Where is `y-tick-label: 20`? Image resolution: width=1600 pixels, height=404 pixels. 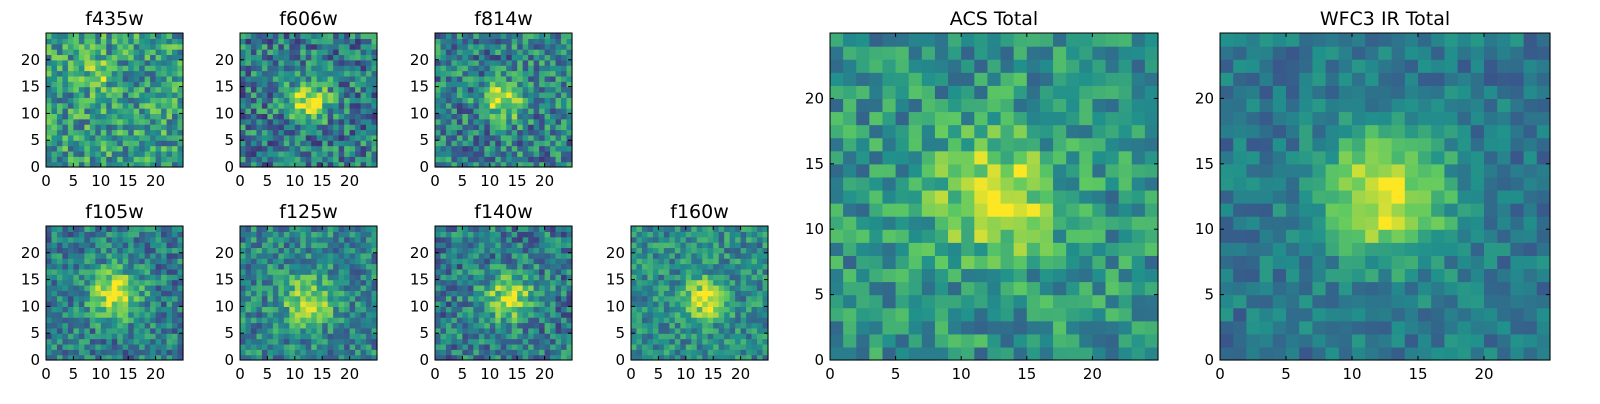 y-tick-label: 20 is located at coordinates (30, 60).